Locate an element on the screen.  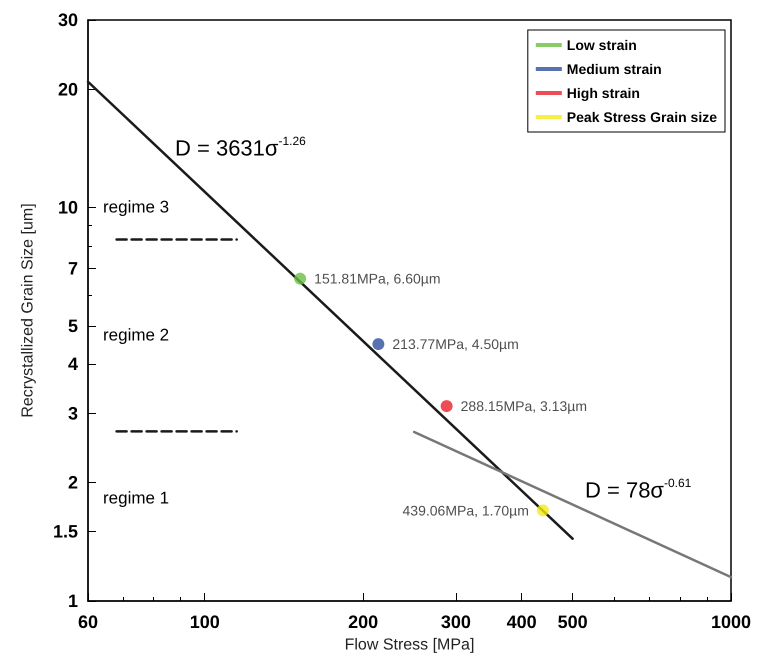
x-tick-label: 100 is located at coordinates (205, 622).